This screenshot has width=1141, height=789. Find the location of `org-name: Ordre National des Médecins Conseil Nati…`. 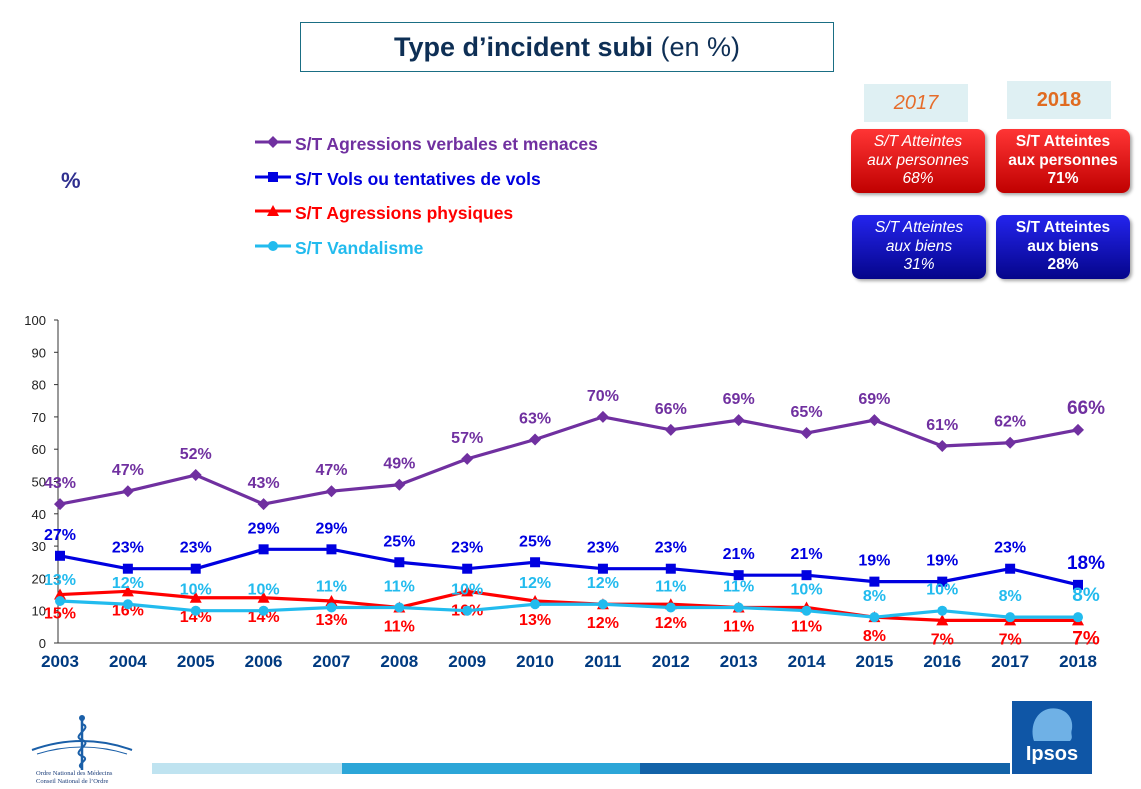

org-name: Ordre National des Médecins Conseil Nati… is located at coordinates (74, 778).